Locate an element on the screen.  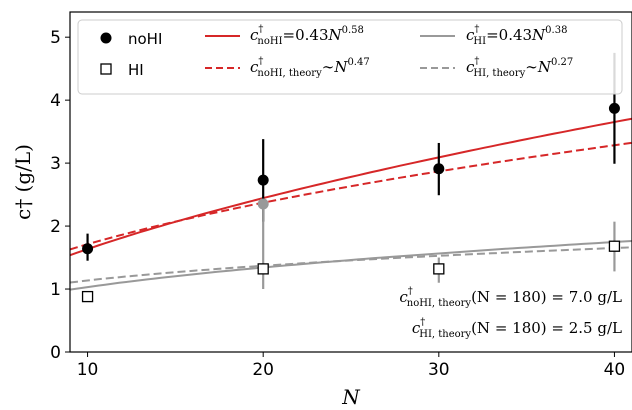
legend-fit-label-1: c† noHI, theory∼N0.47 is located at coordinates (310, 67).